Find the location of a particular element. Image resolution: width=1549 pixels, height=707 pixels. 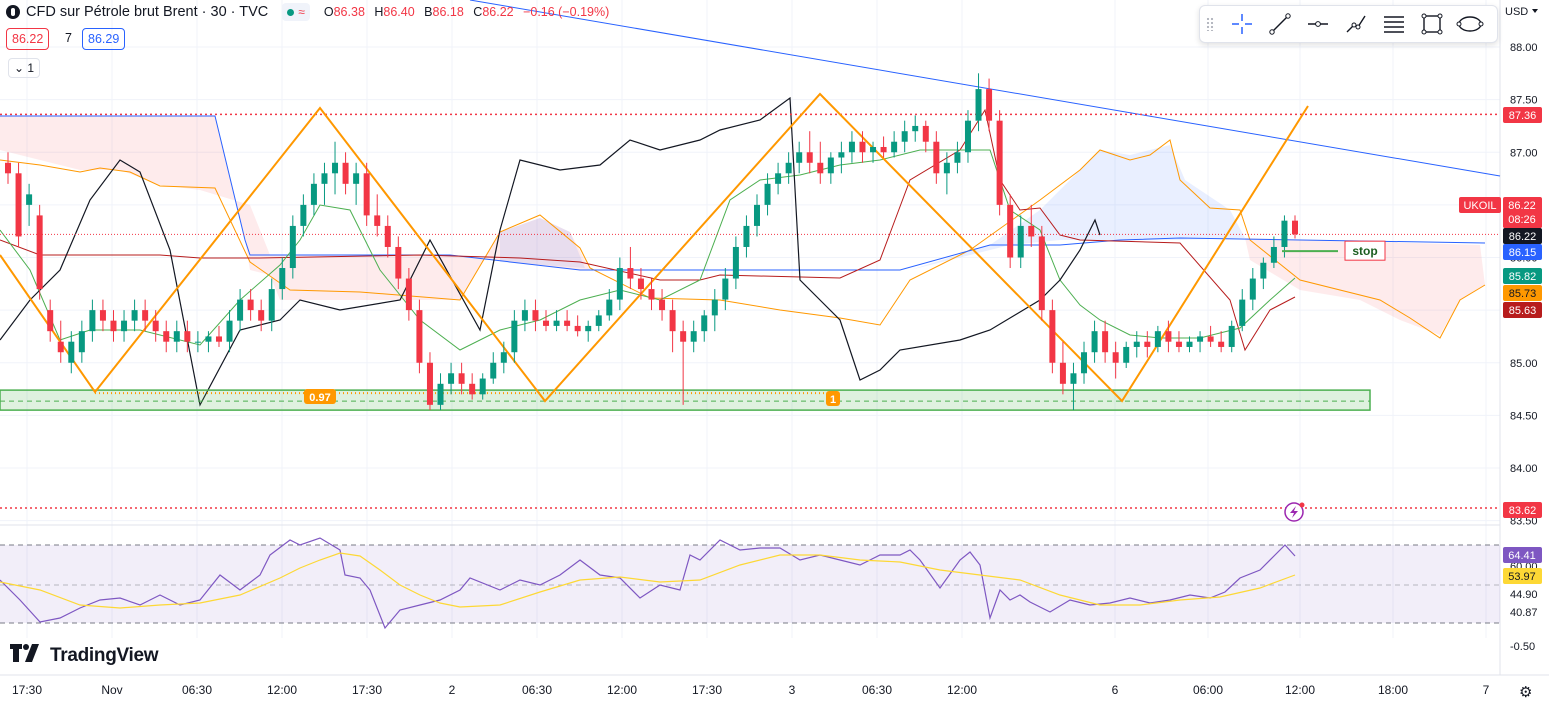

time-tick-label: 2 is located at coordinates (452, 690).